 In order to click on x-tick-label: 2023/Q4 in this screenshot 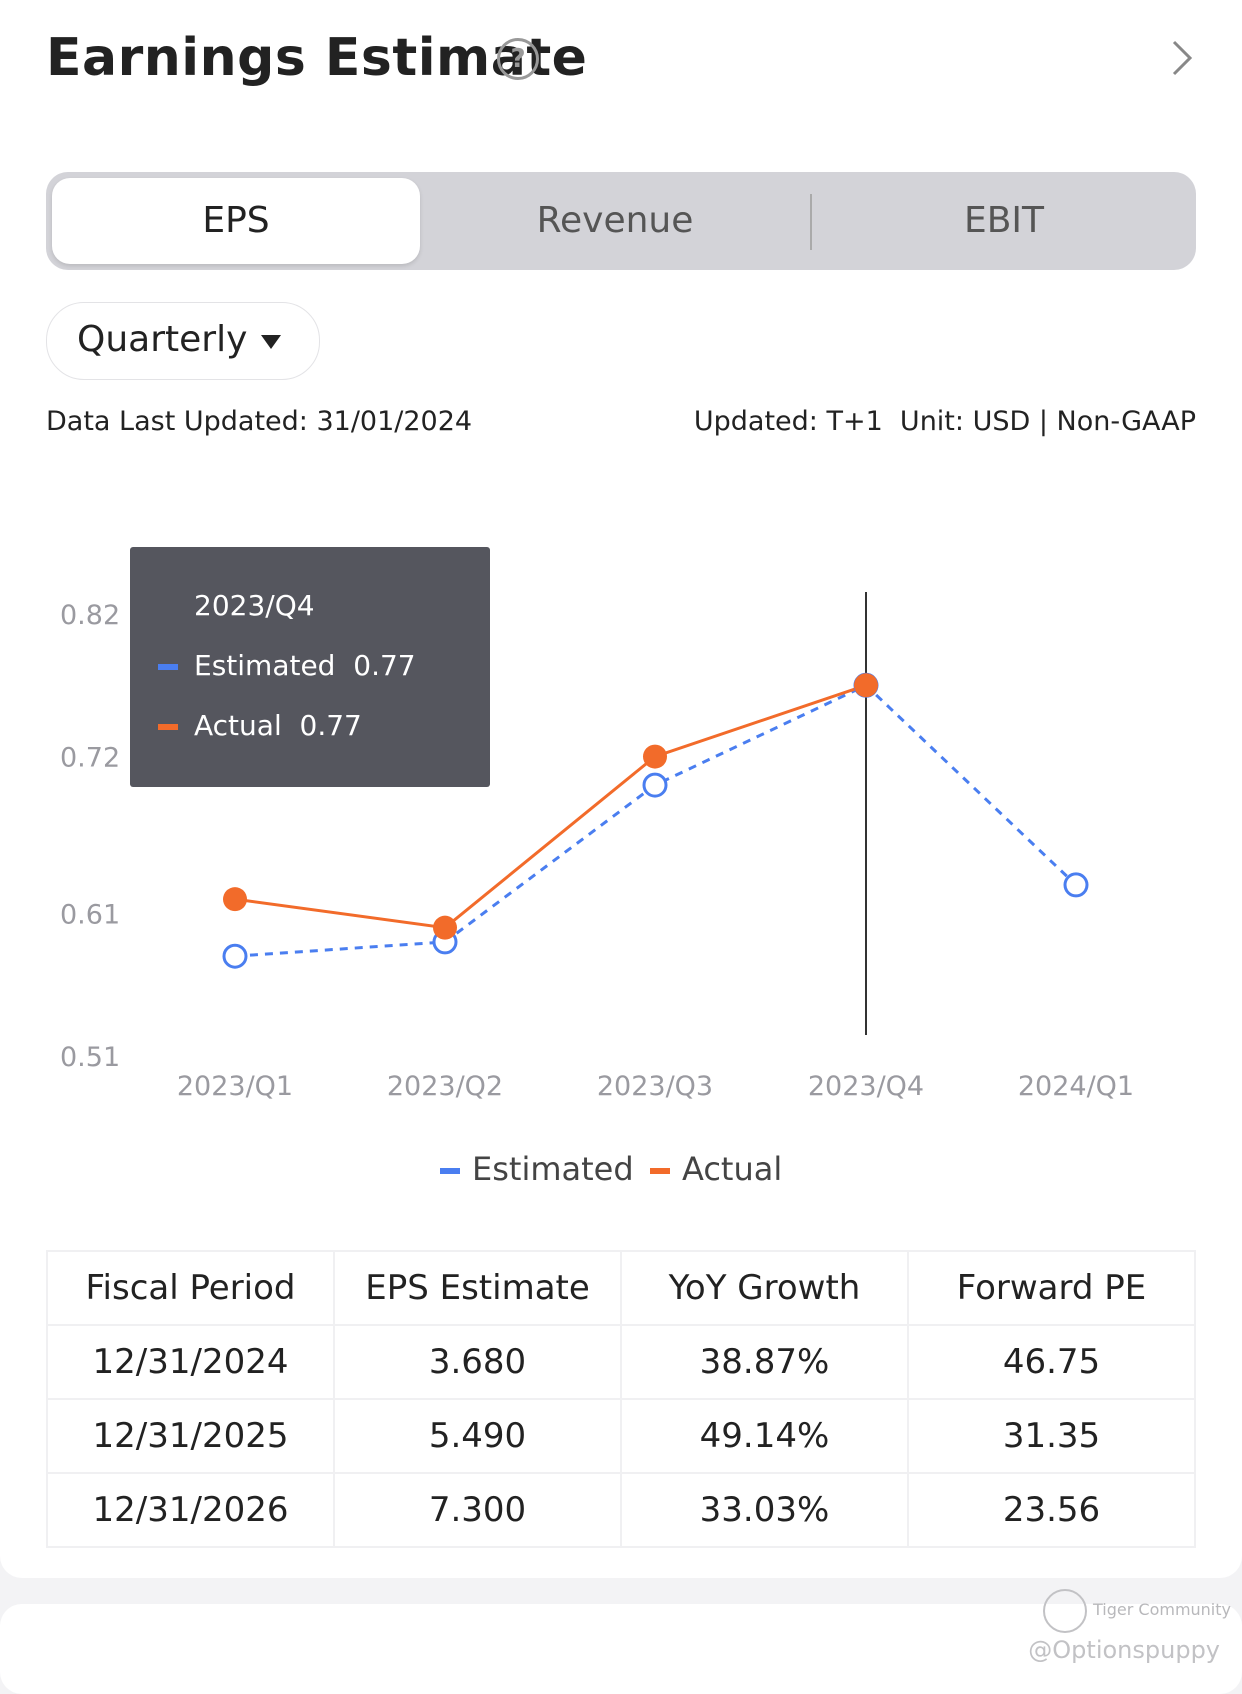, I will do `click(866, 1086)`.